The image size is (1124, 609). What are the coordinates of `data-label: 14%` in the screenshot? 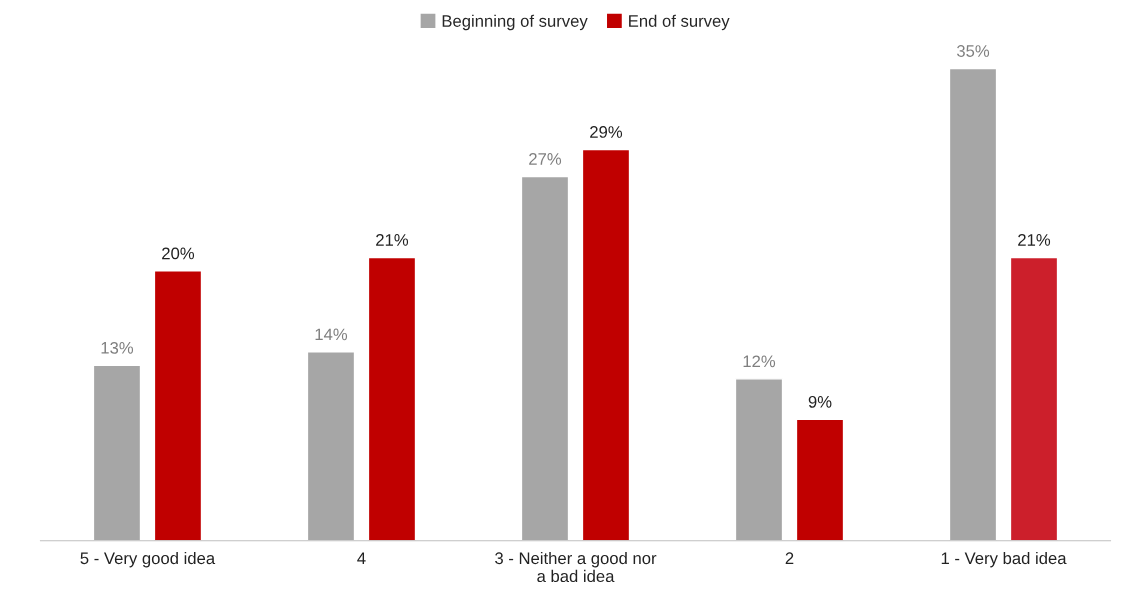 It's located at (331, 334).